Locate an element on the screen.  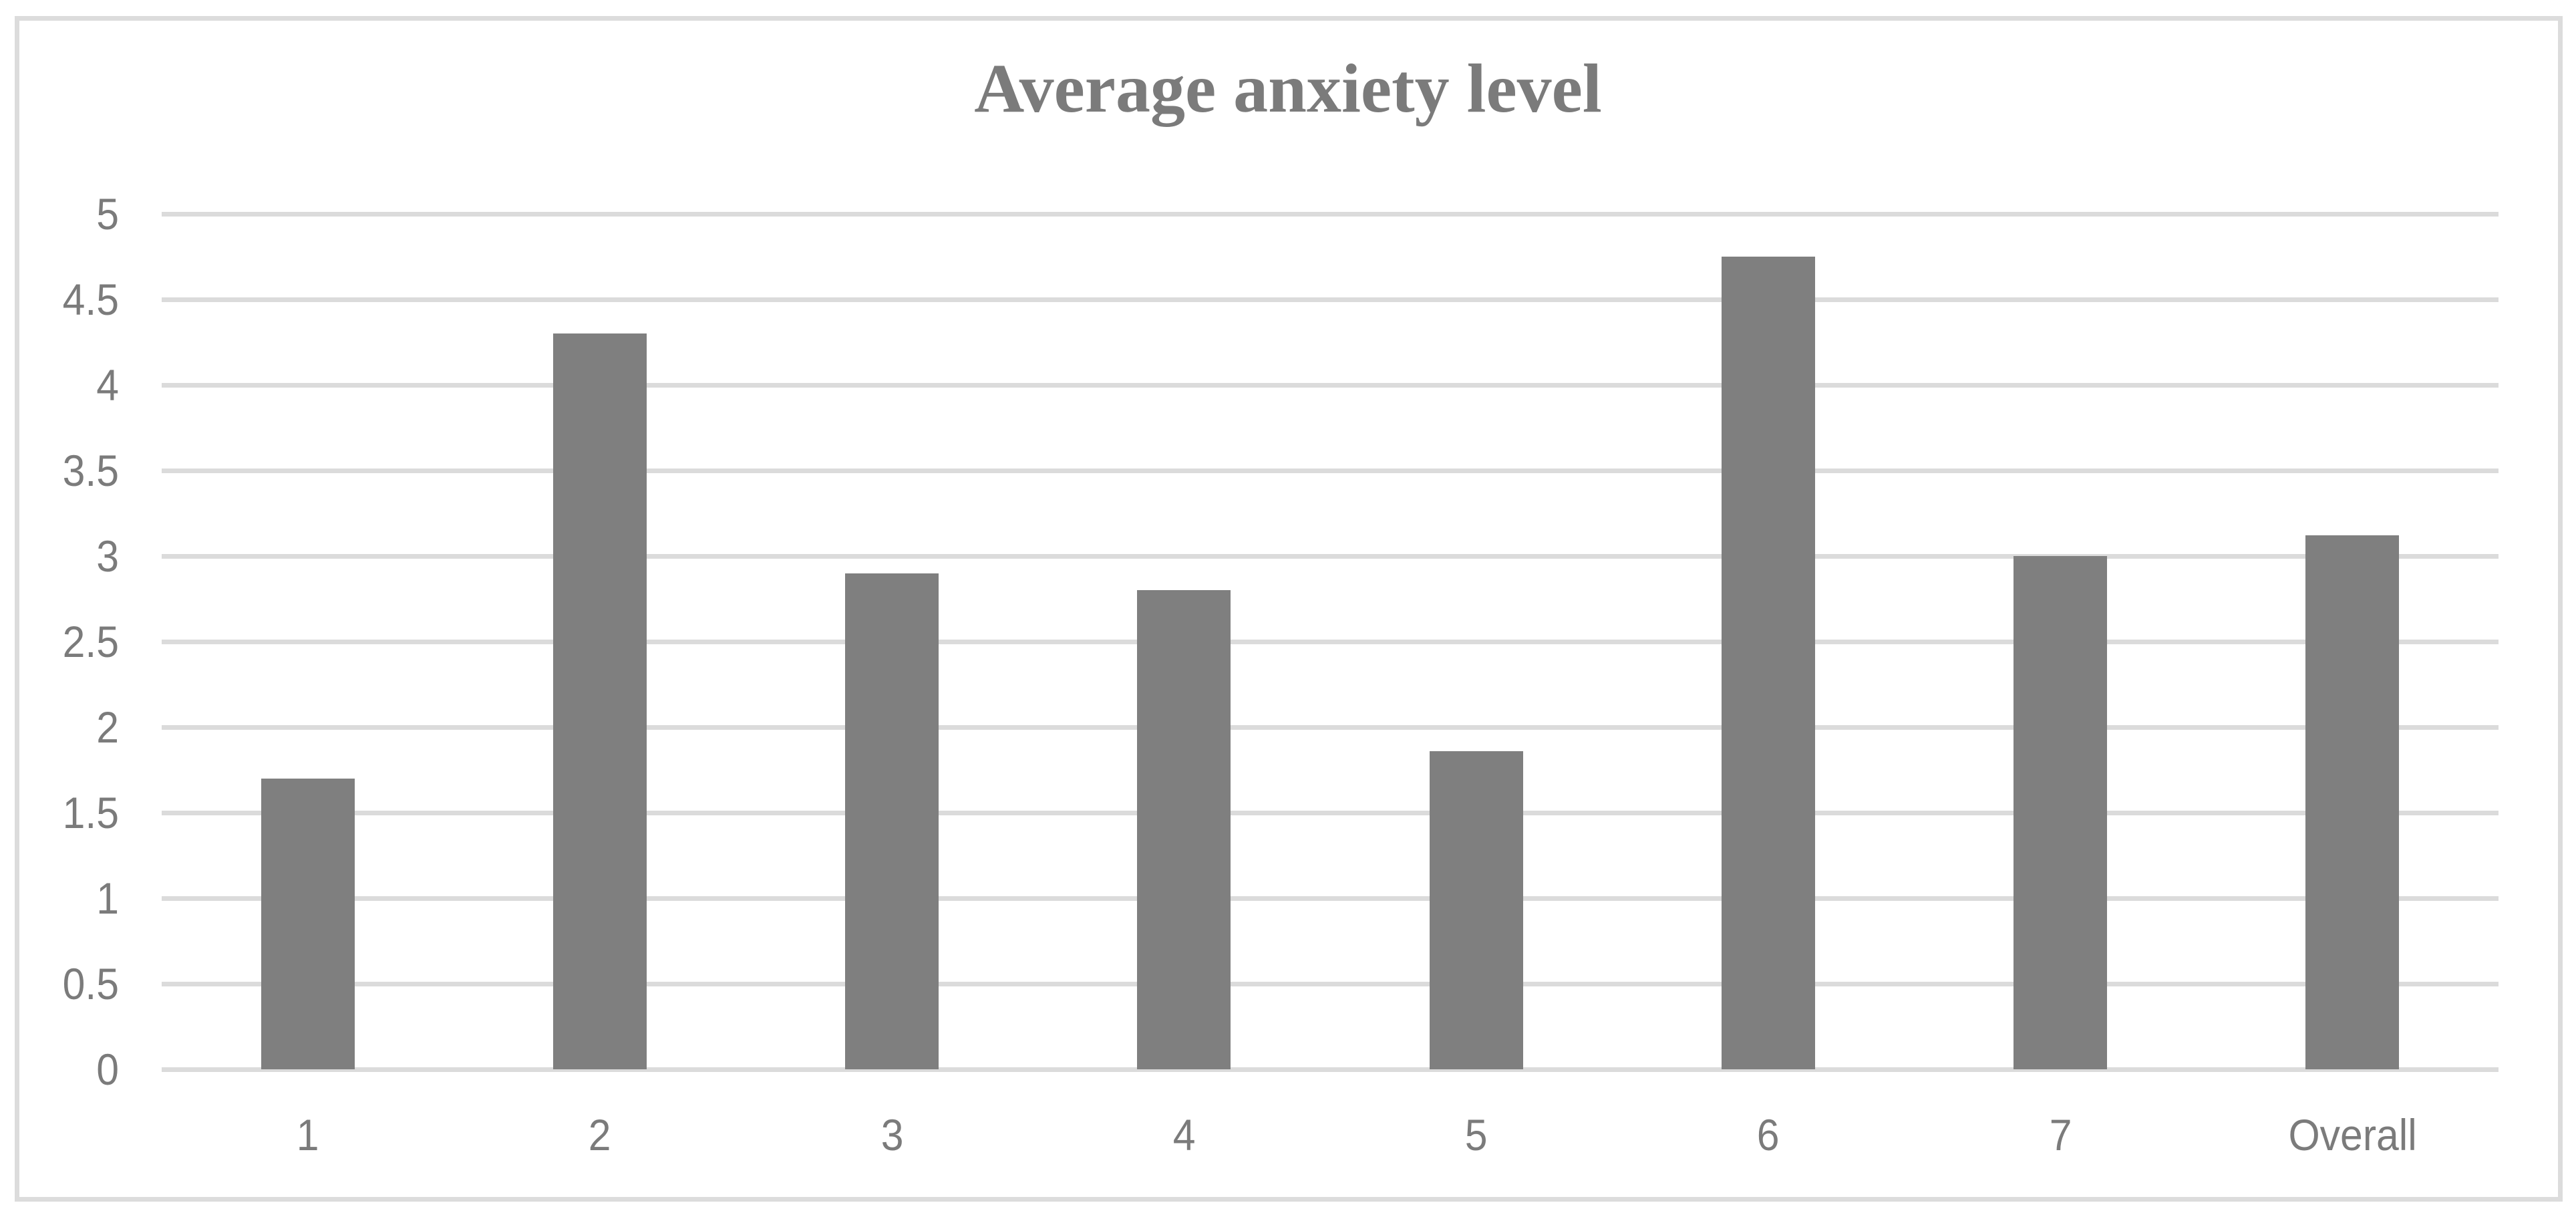
x-tick-label-Overall: Overall is located at coordinates (2352, 1135).